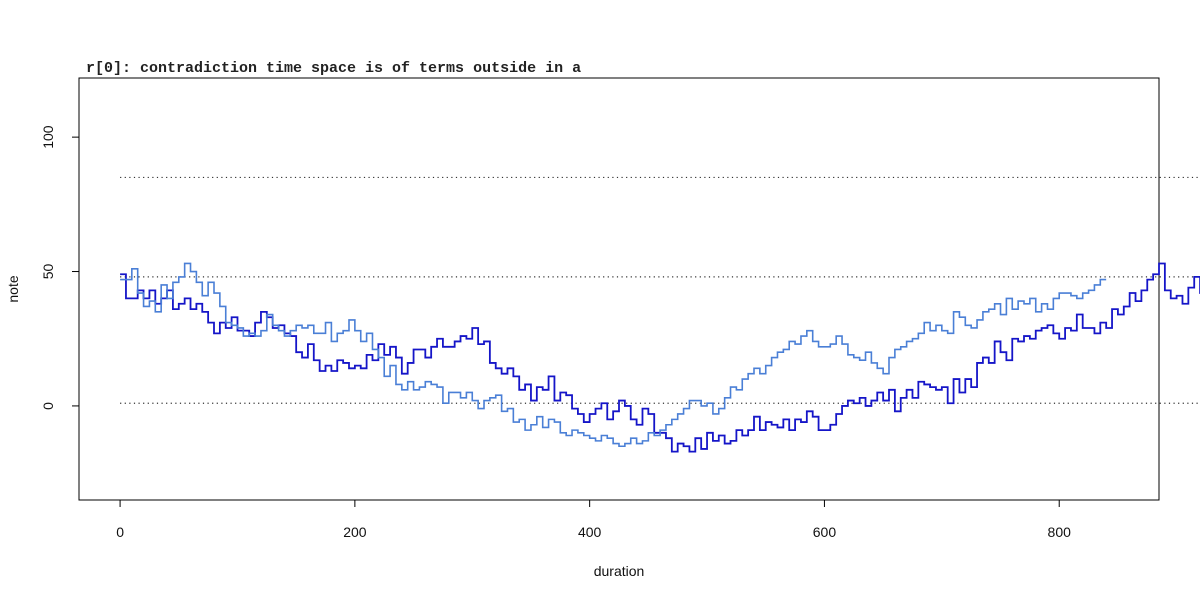 The width and height of the screenshot is (1200, 600). Describe the element at coordinates (120, 532) in the screenshot. I see `x-tick-label: 0` at that location.